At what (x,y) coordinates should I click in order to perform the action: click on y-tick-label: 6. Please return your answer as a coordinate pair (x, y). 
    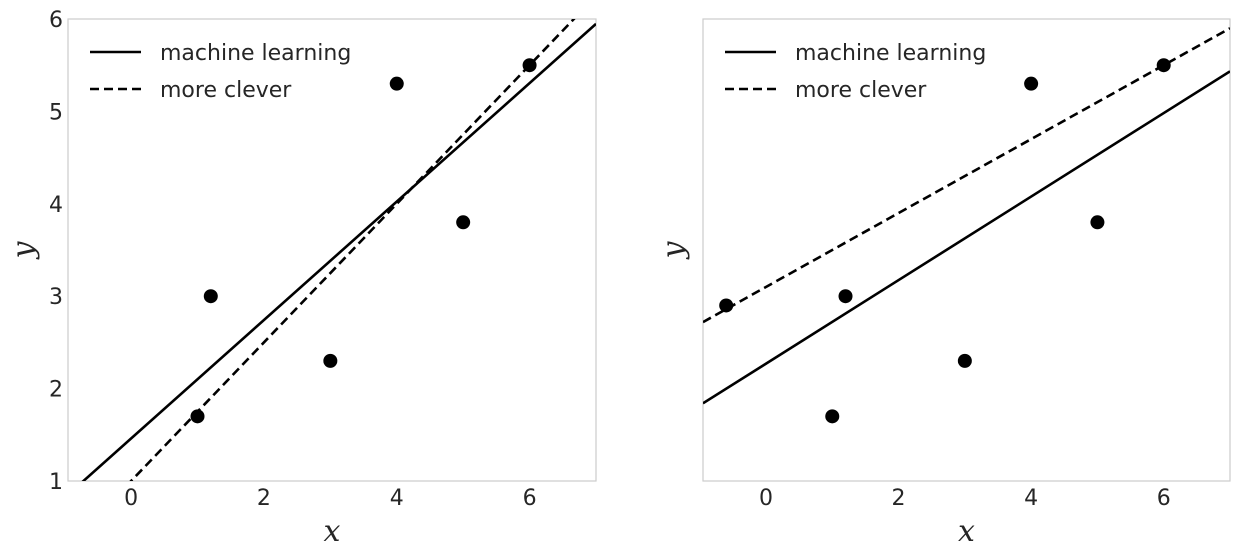
    Looking at the image, I should click on (56, 20).